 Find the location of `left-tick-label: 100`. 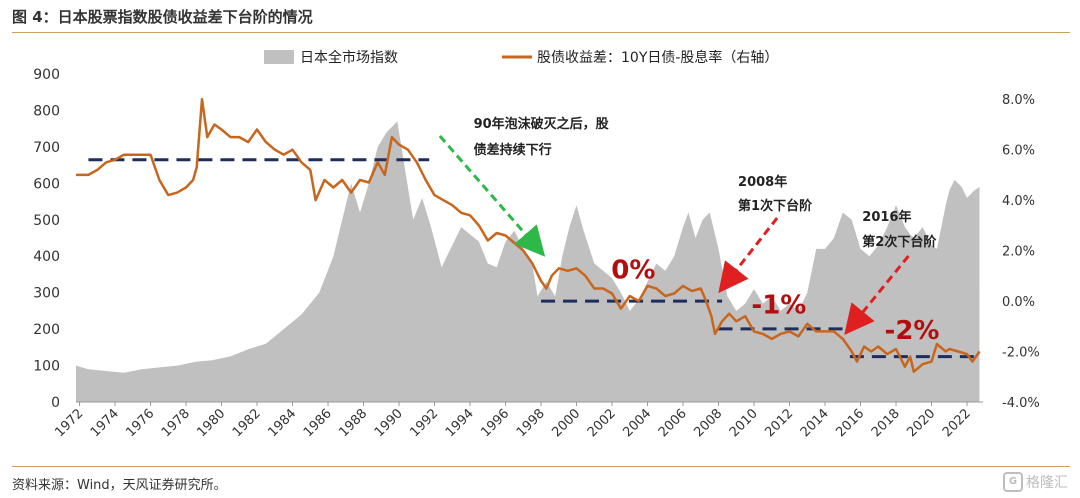

left-tick-label: 100 is located at coordinates (46, 367).